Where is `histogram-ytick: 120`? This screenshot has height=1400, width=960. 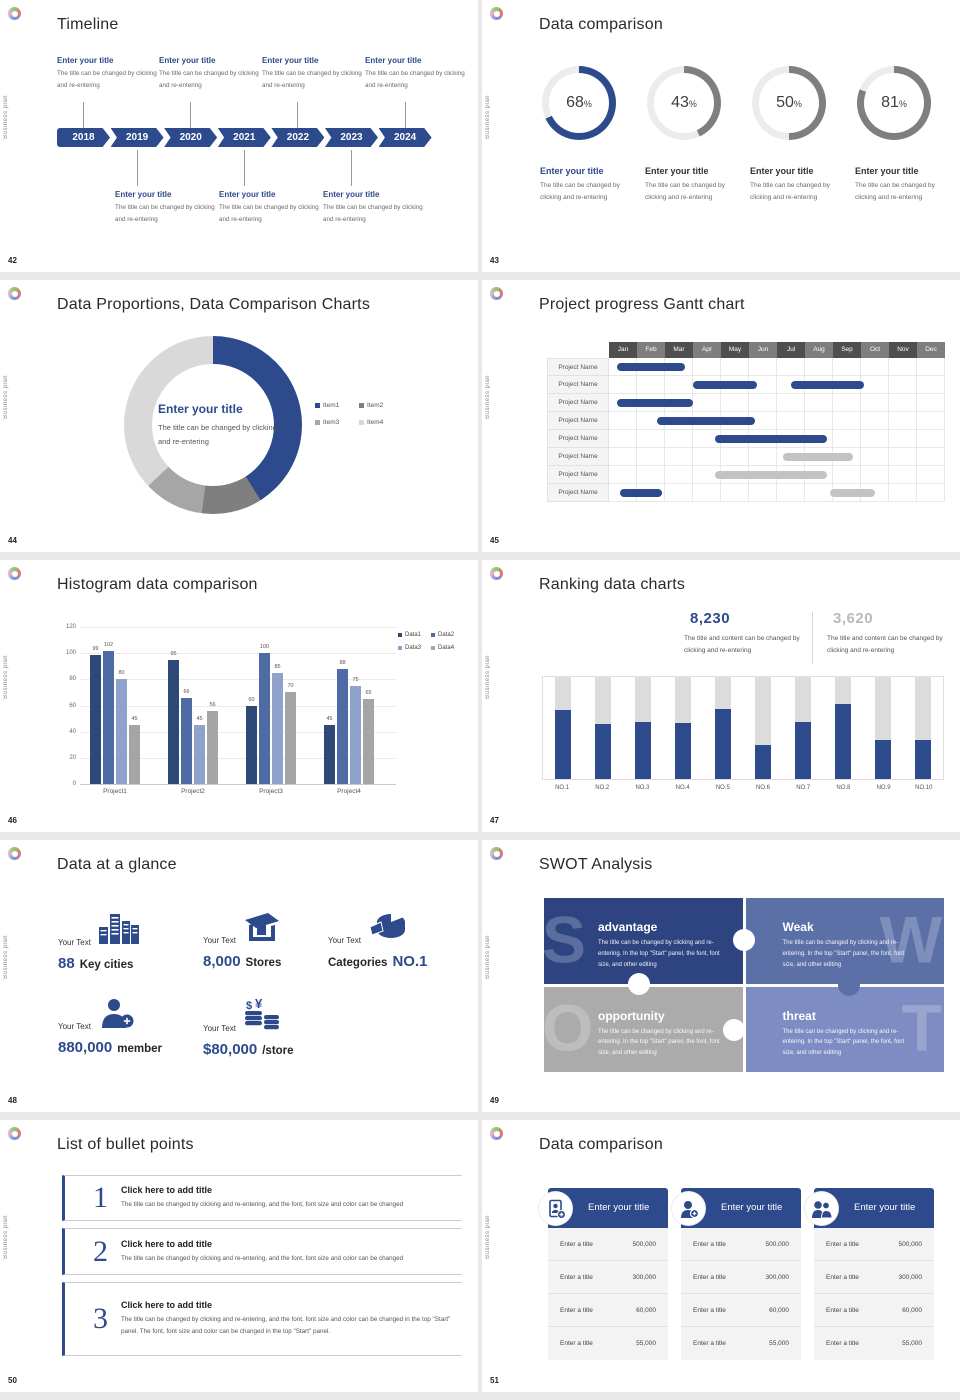
histogram-ytick: 120 is located at coordinates (70, 627).